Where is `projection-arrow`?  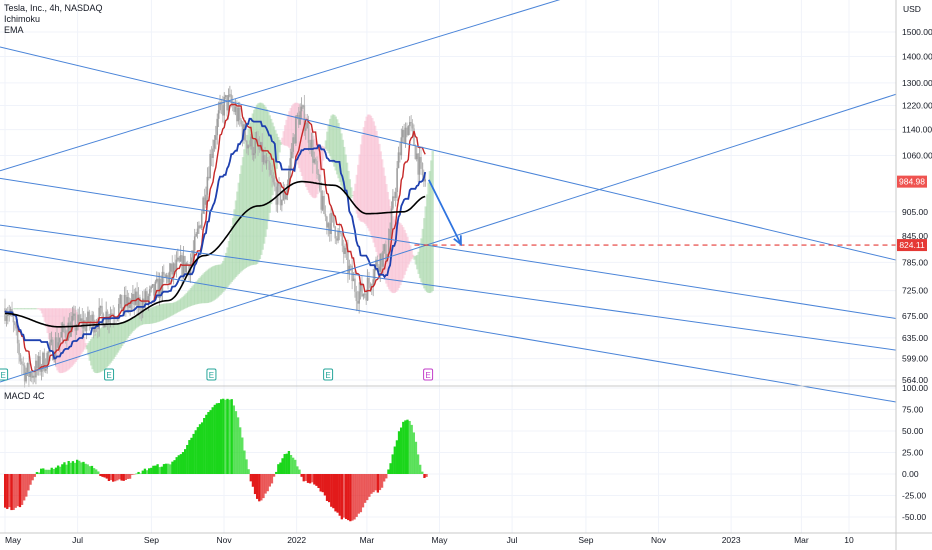 projection-arrow is located at coordinates (444, 212).